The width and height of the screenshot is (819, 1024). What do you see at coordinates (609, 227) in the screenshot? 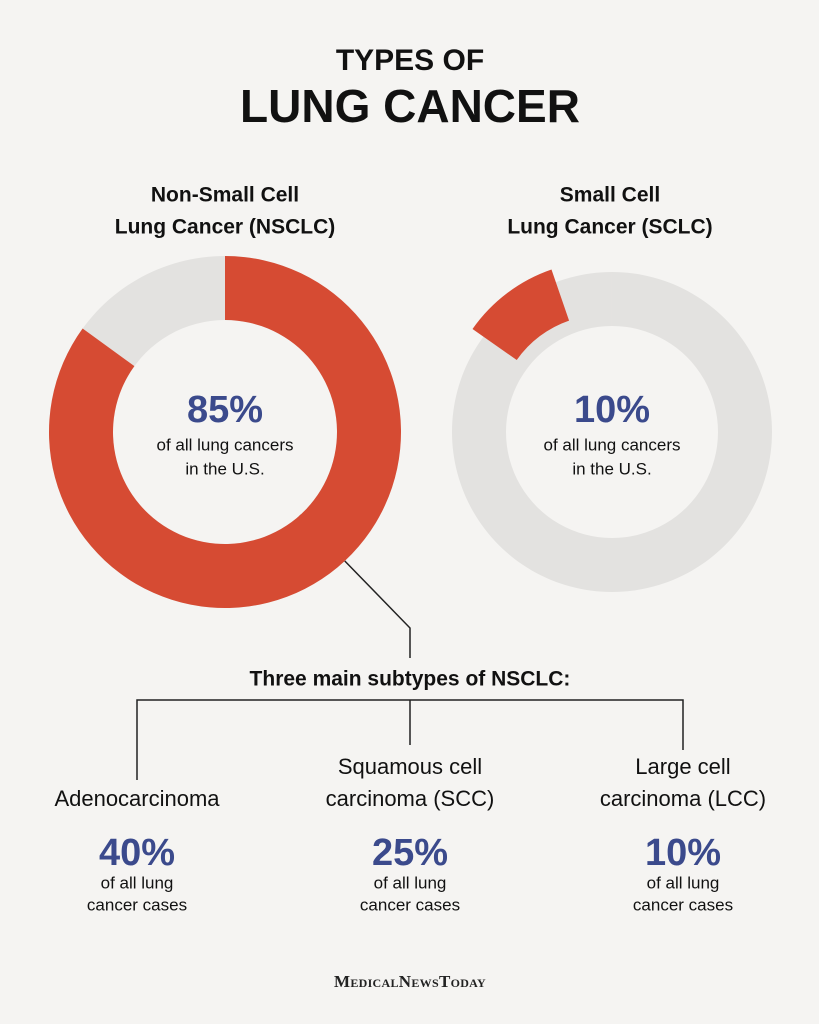
I see `chart-title: Lung Cancer (SCLC)` at bounding box center [609, 227].